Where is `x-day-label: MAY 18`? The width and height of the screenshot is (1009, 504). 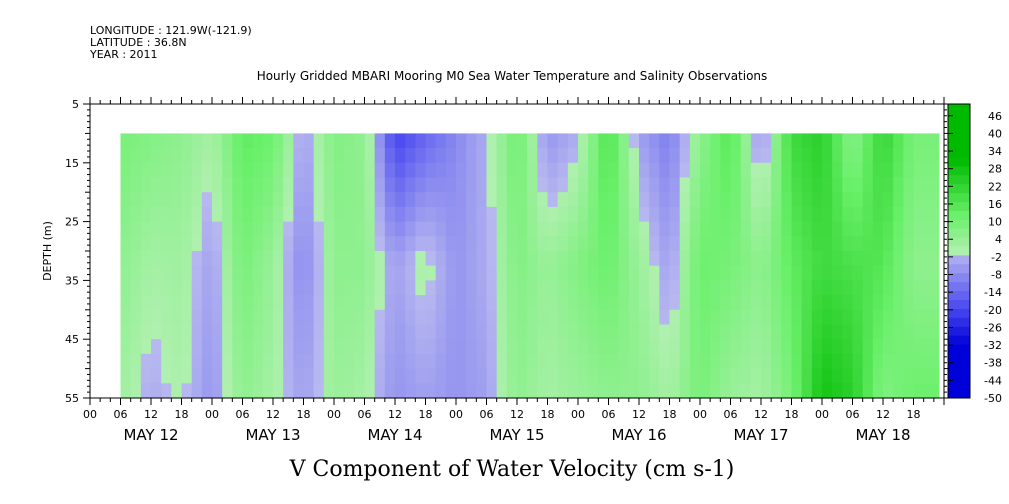
x-day-label: MAY 18 is located at coordinates (882, 435).